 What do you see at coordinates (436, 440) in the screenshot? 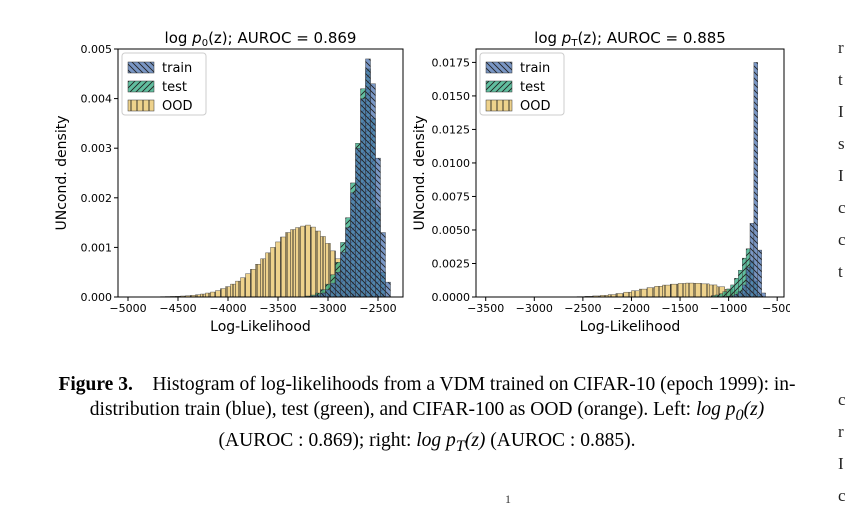
I see `caption-math-2: log p` at bounding box center [436, 440].